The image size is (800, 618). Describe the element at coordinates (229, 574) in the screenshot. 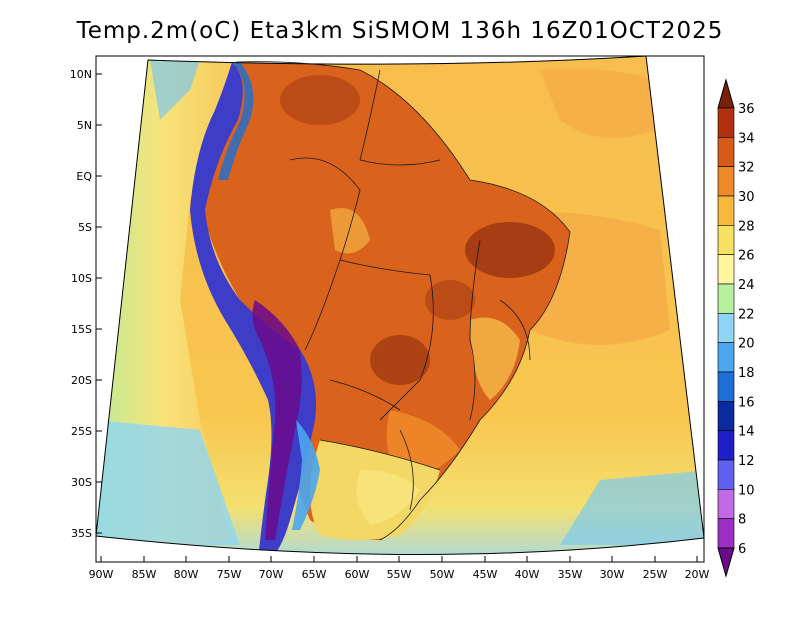

I see `lon-label-75w: 75W` at that location.